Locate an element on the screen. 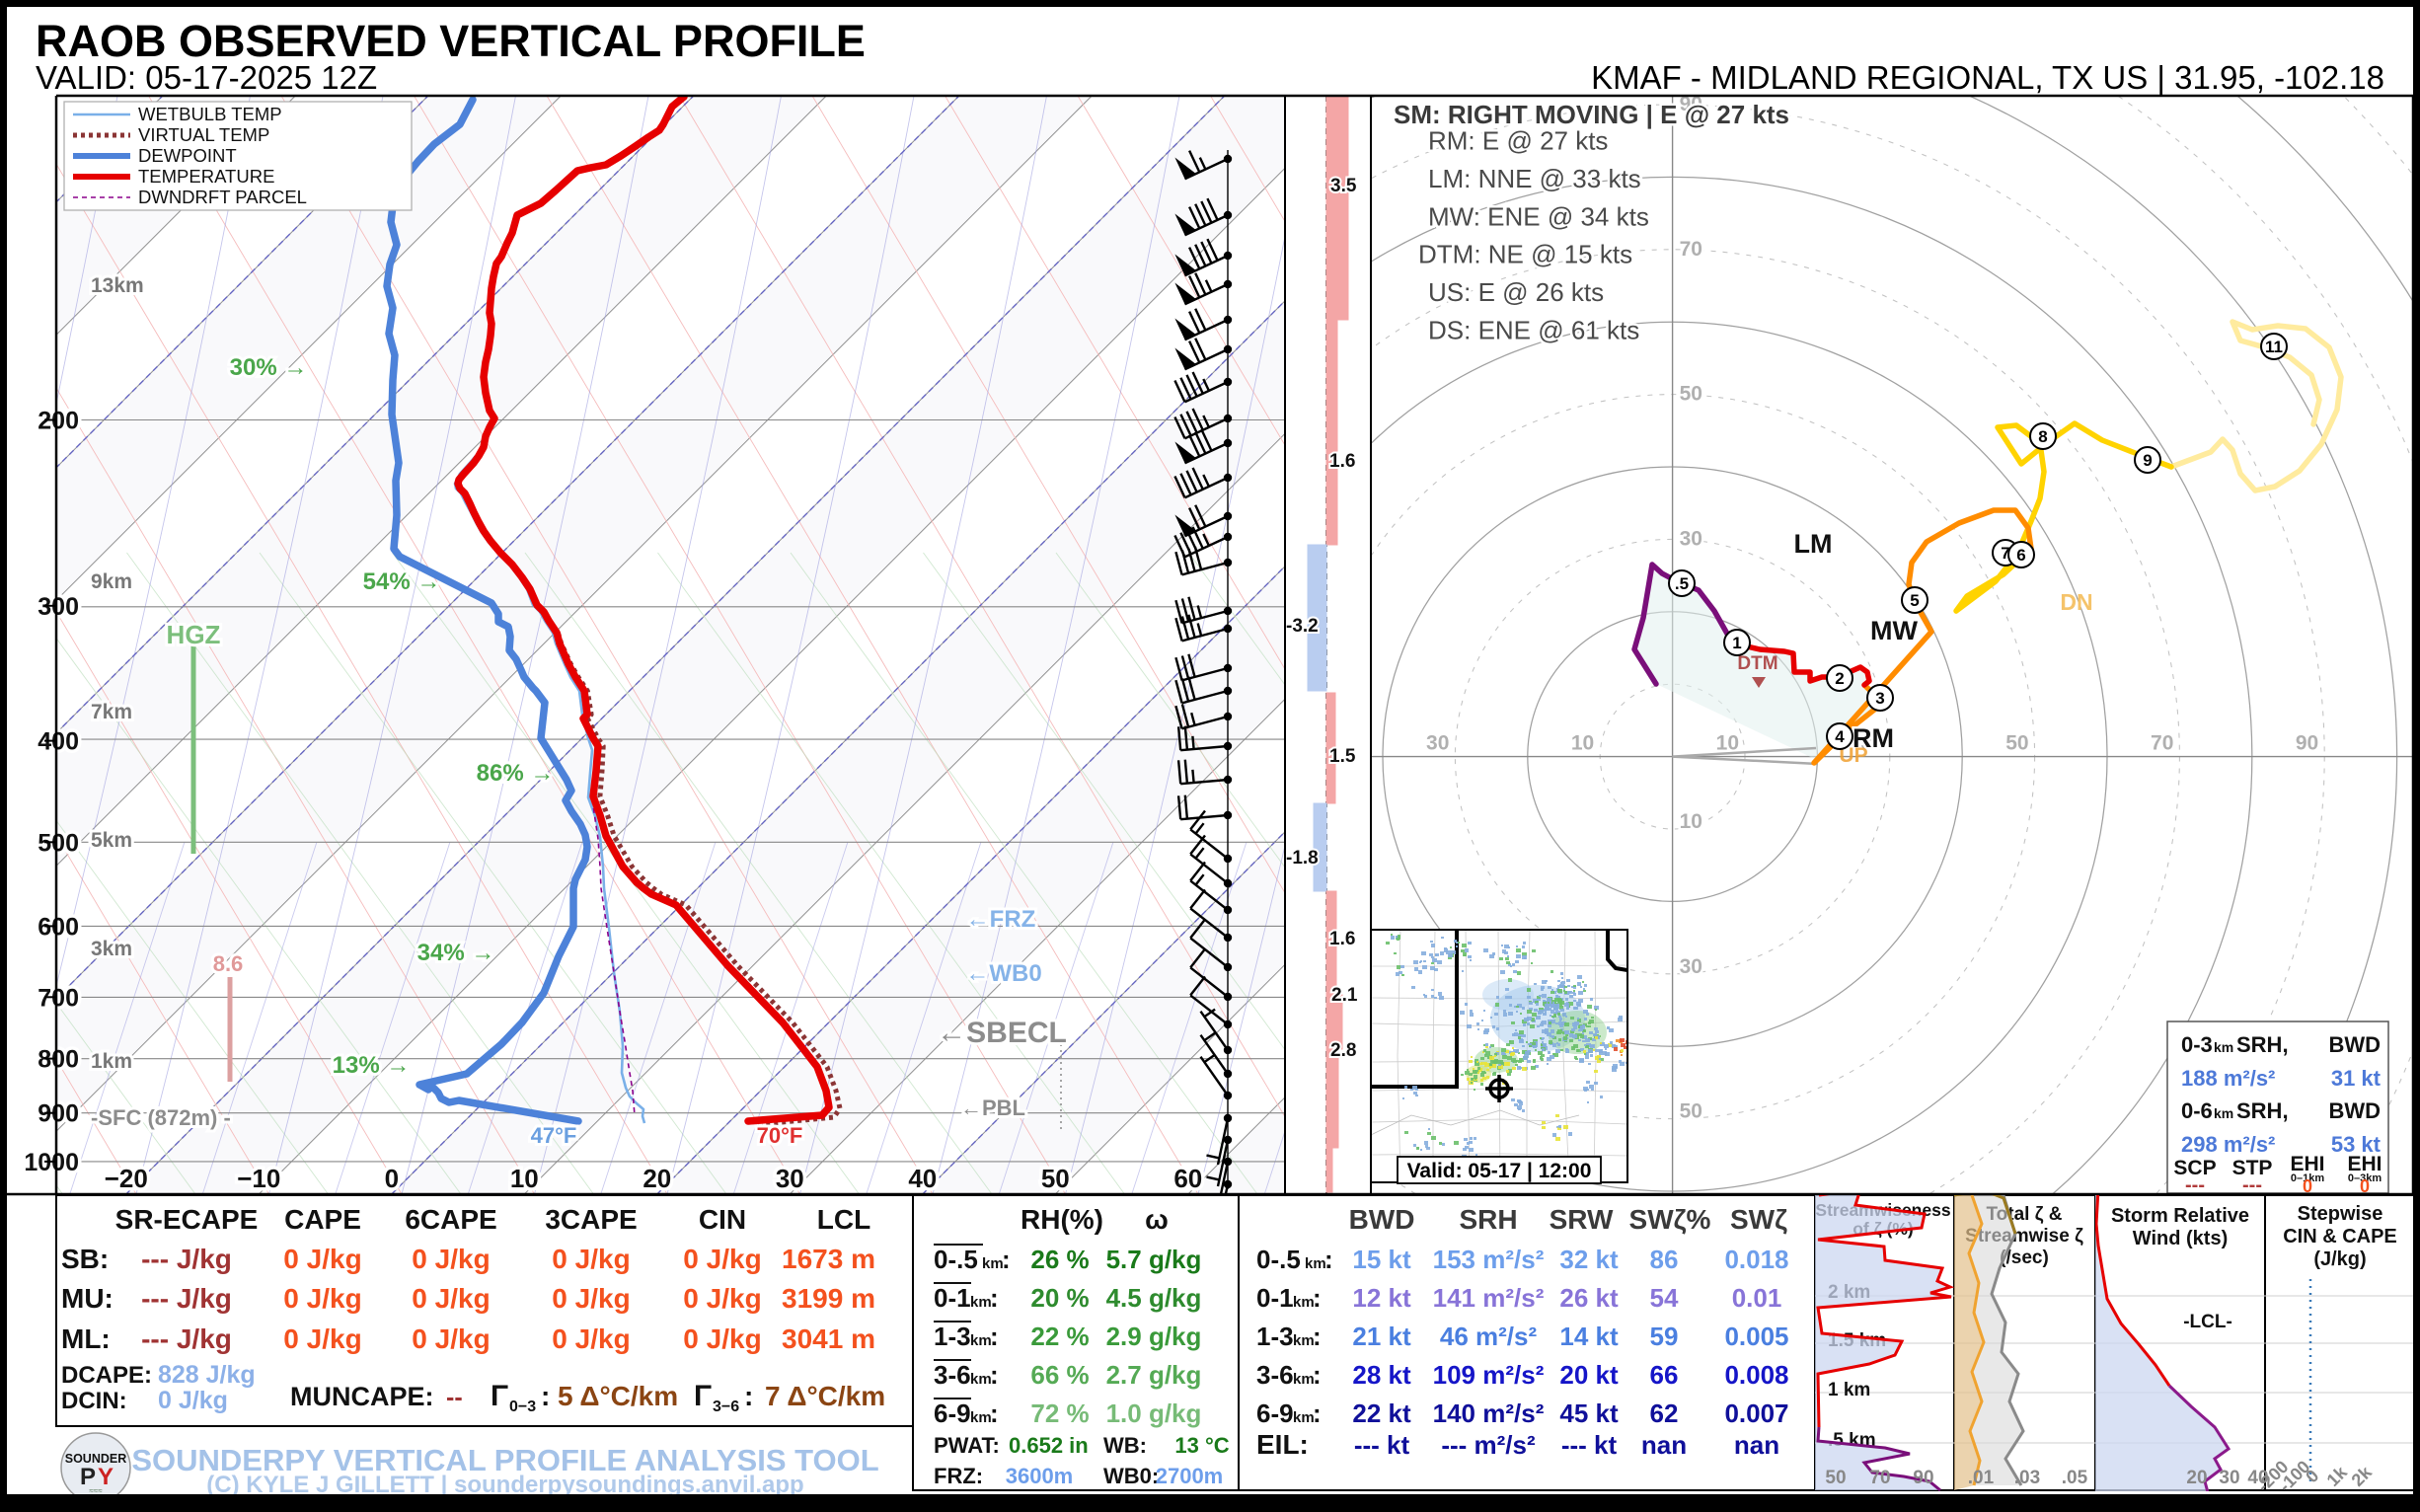 This screenshot has height=1512, width=2420. svg-text: 1 km is located at coordinates (1849, 1390).